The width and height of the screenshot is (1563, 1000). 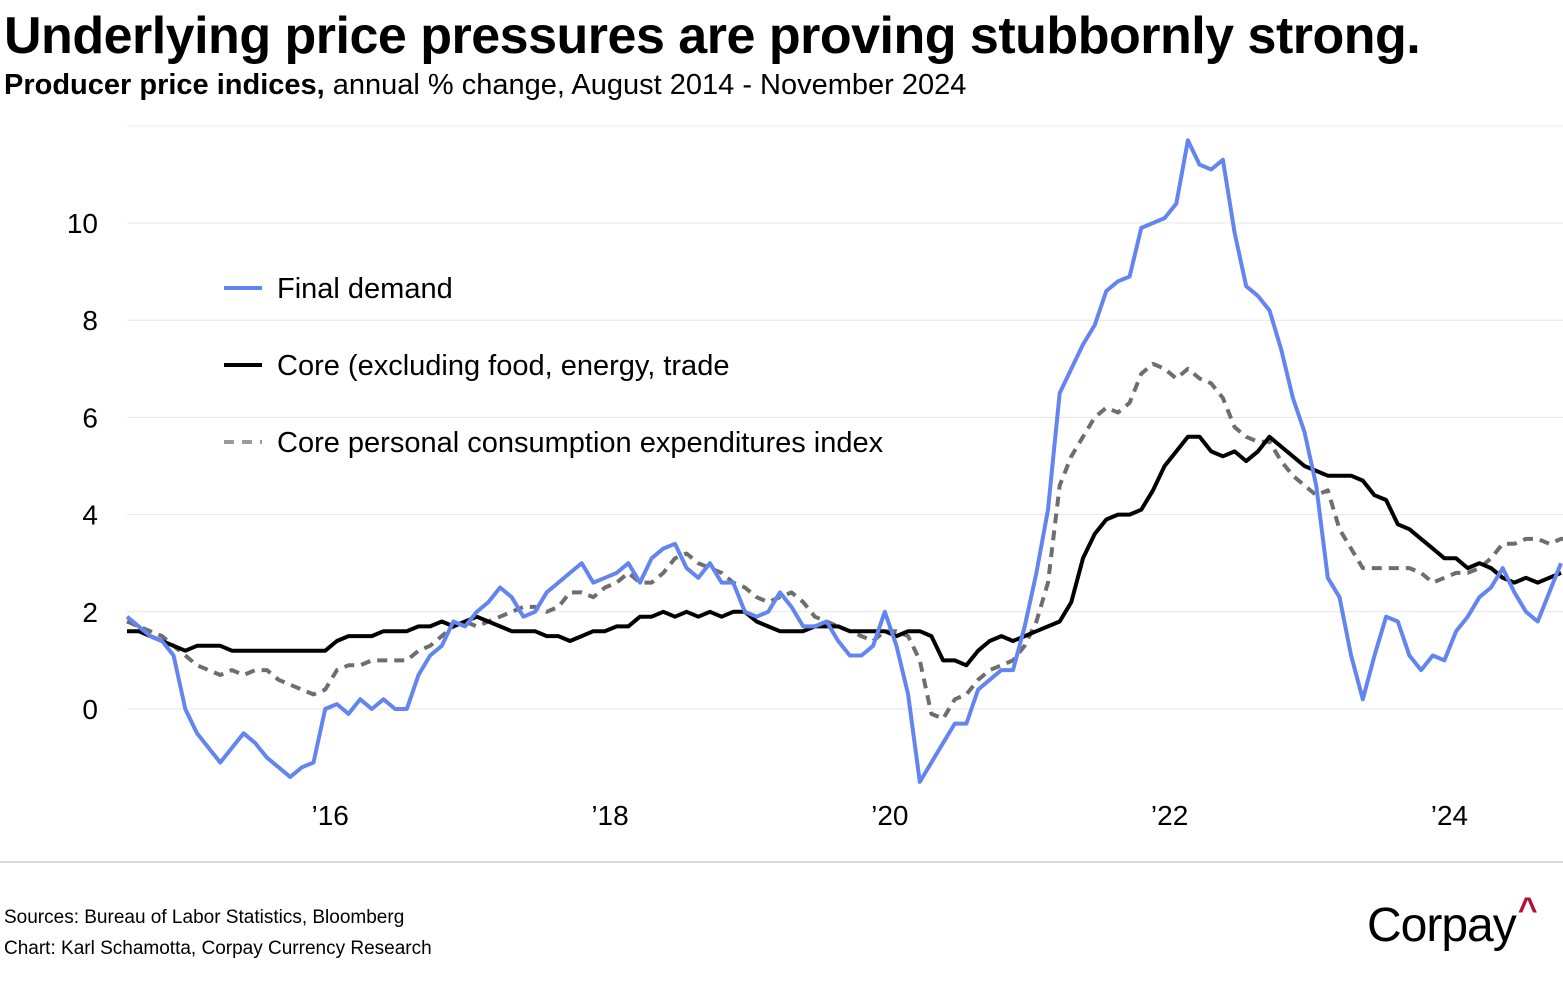 I want to click on x-tick-label: ’20, so click(x=889, y=815).